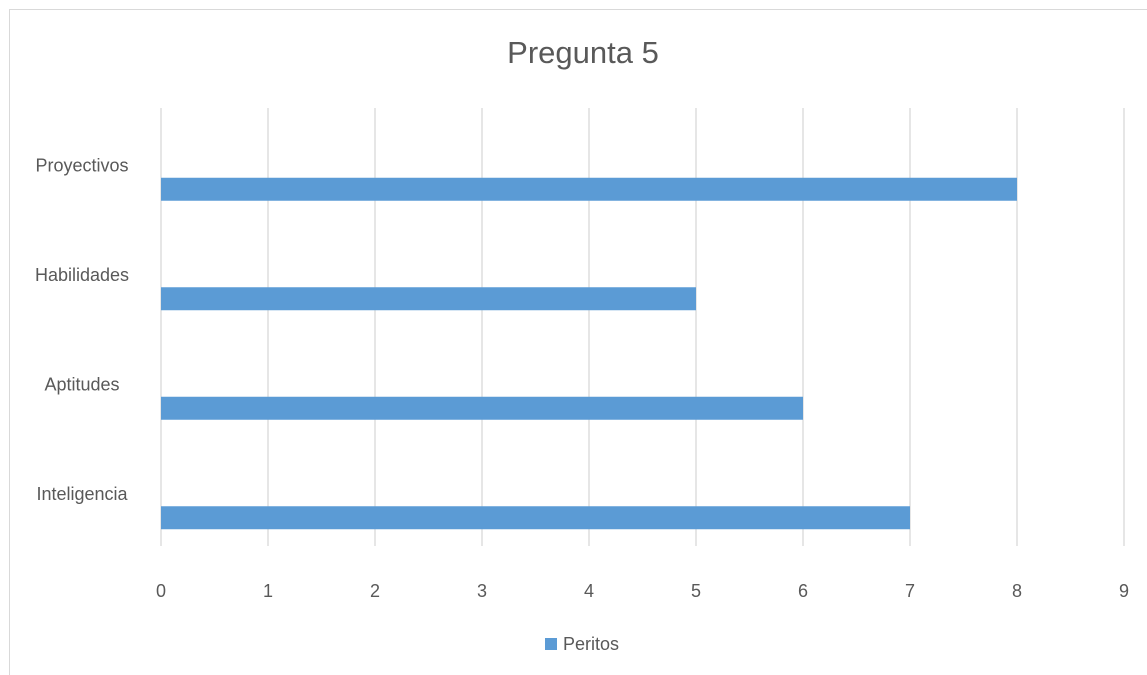 This screenshot has height=675, width=1147. Describe the element at coordinates (910, 591) in the screenshot. I see `x-tick-label: 7` at that location.